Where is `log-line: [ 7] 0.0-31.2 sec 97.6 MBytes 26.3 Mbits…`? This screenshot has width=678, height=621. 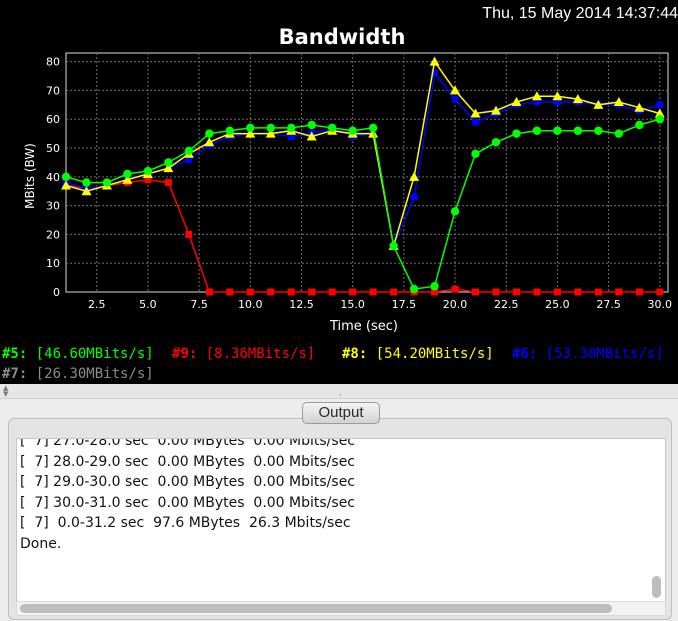 log-line: [ 7] 0.0-31.2 sec 97.6 MBytes 26.3 Mbits… is located at coordinates (185, 523).